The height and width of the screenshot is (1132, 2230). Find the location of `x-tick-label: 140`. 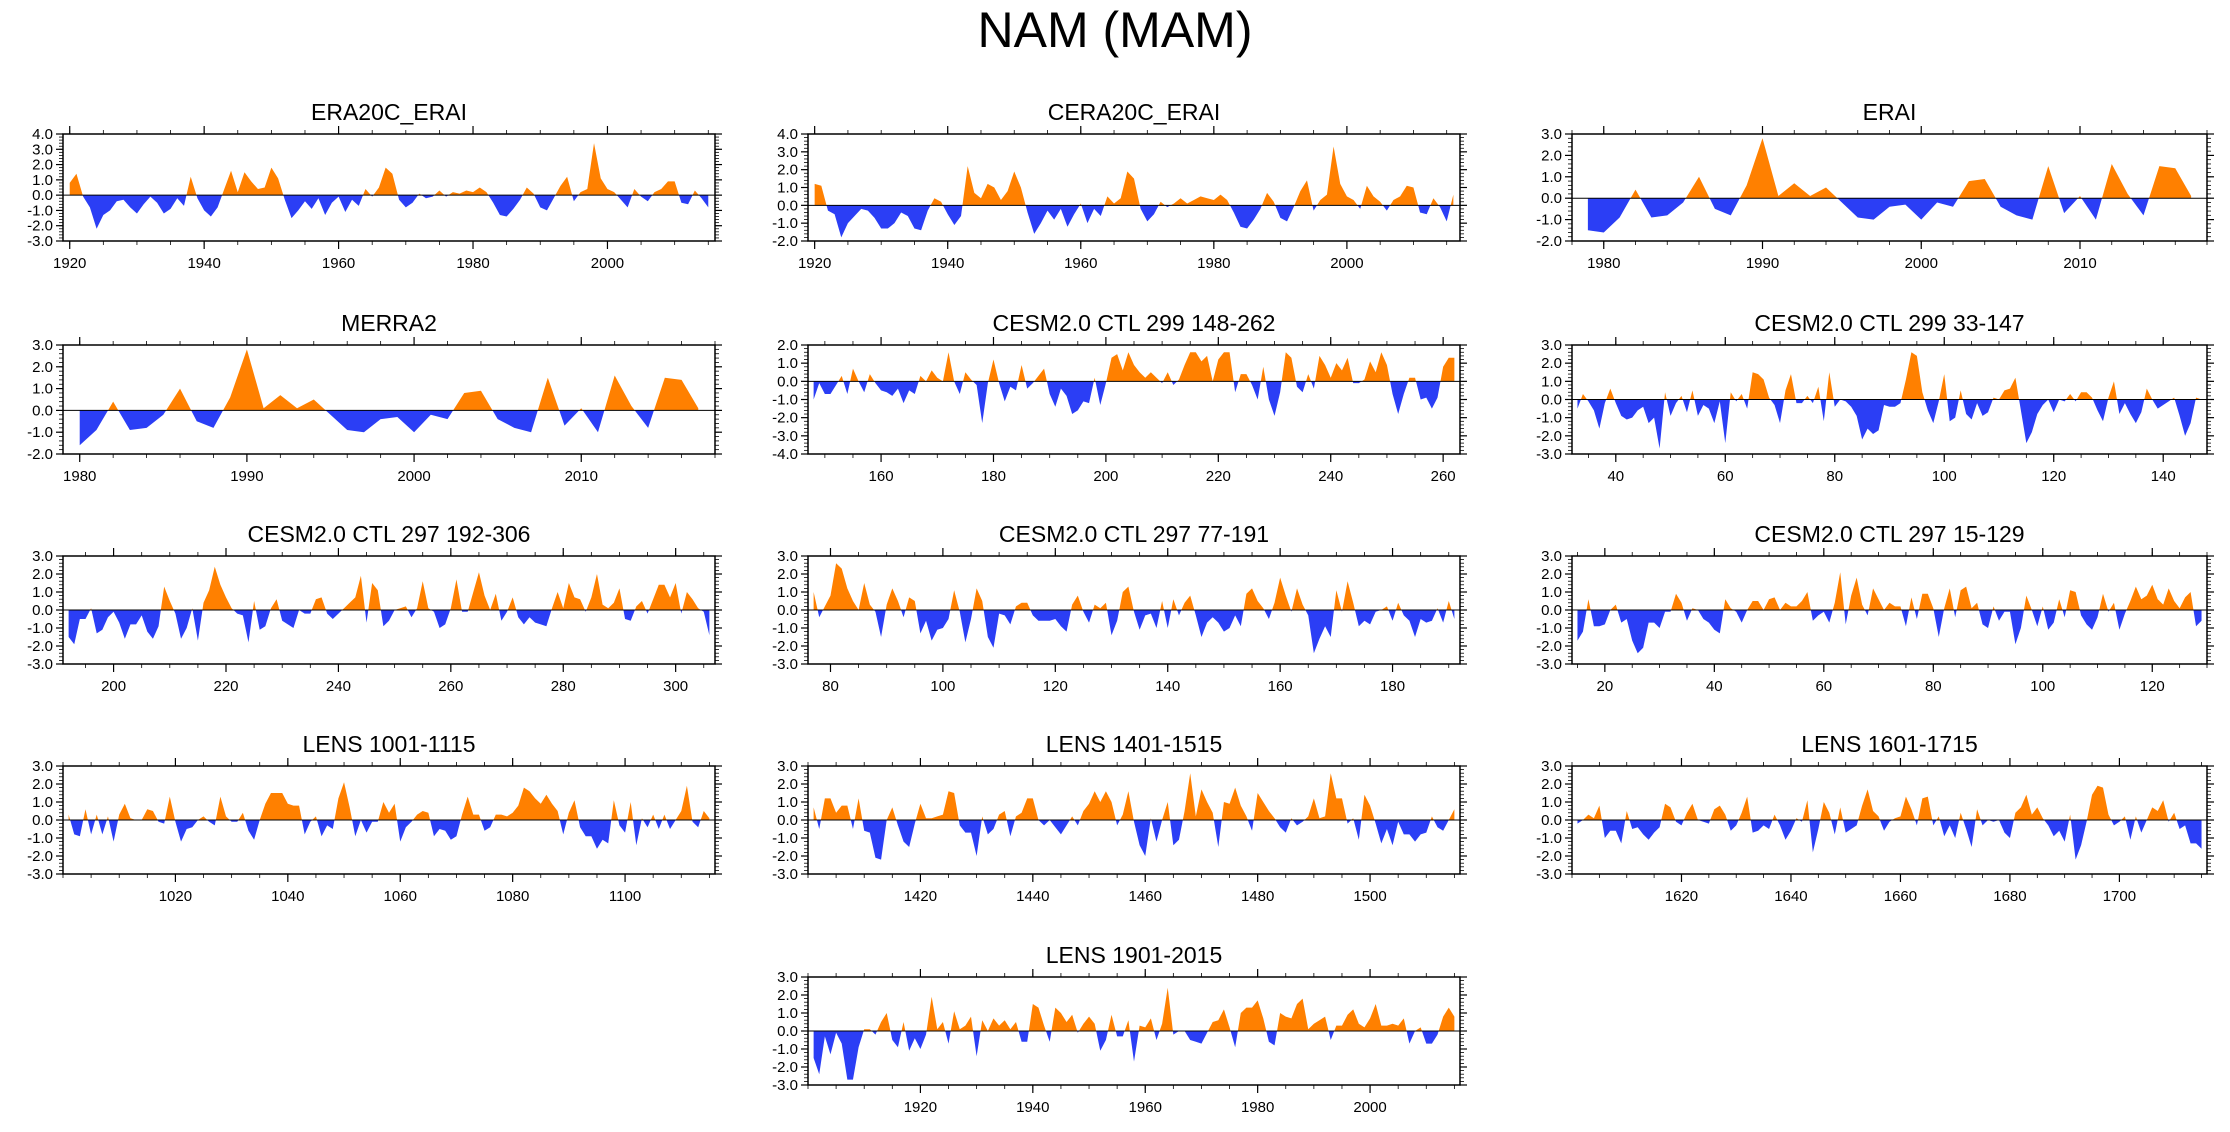

x-tick-label: 140 is located at coordinates (2163, 476).